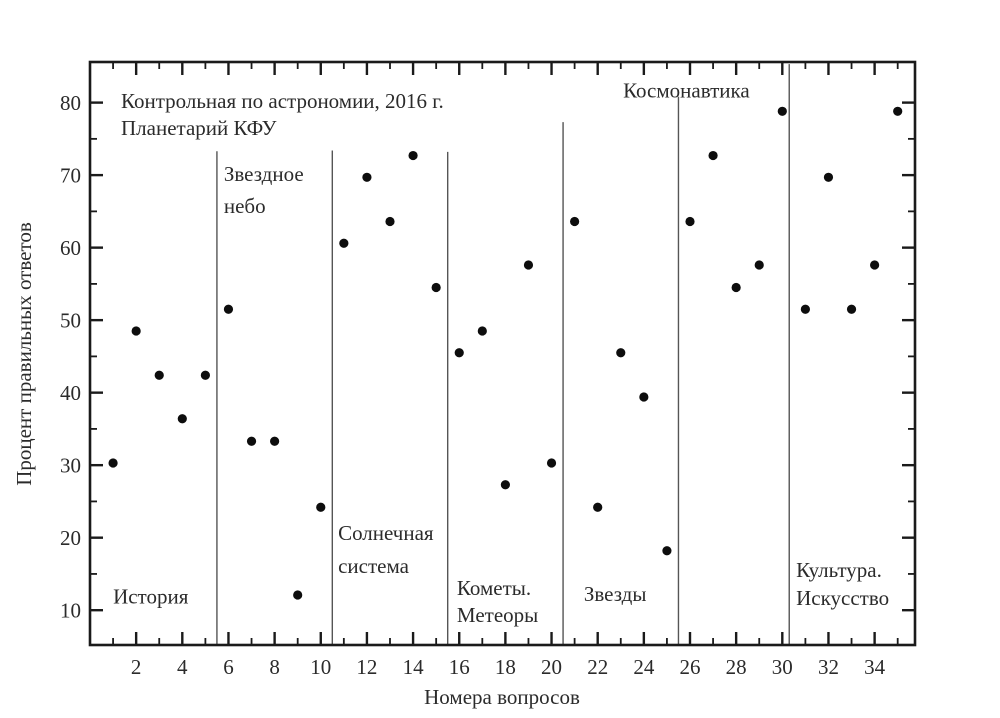  Describe the element at coordinates (459, 667) in the screenshot. I see `x-tick-label: 16` at that location.